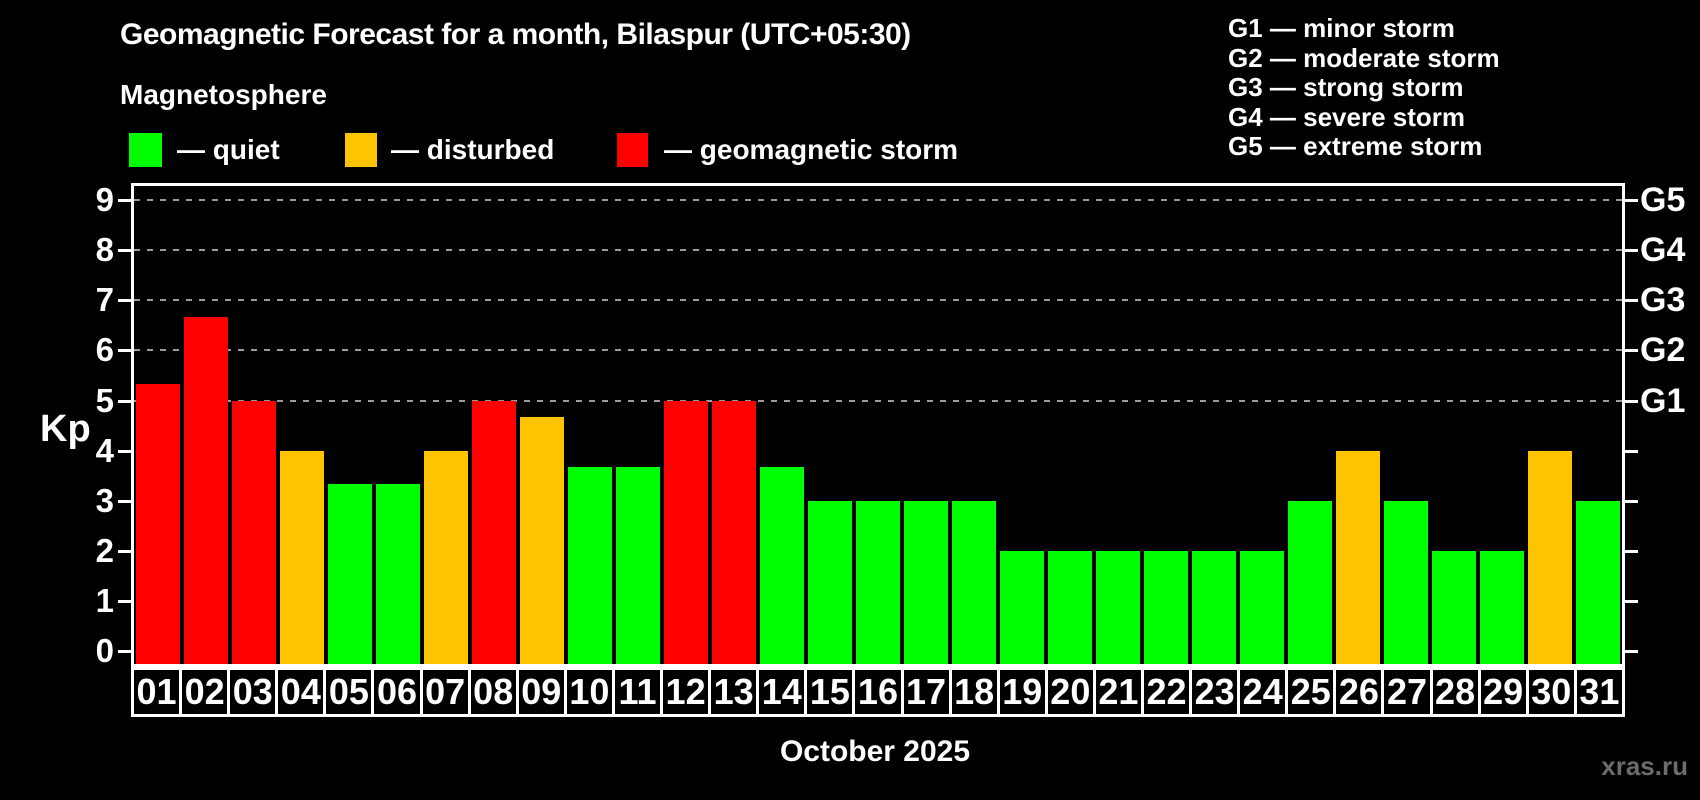 The image size is (1700, 800). What do you see at coordinates (1347, 116) in the screenshot?
I see `g4-legend-line: G4 — severe storm` at bounding box center [1347, 116].